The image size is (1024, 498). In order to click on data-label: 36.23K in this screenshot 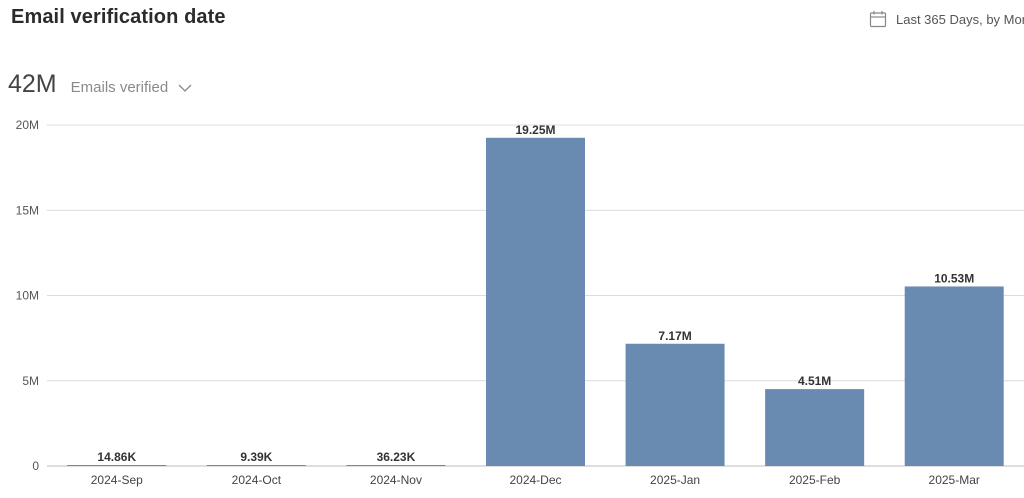, I will do `click(396, 457)`.